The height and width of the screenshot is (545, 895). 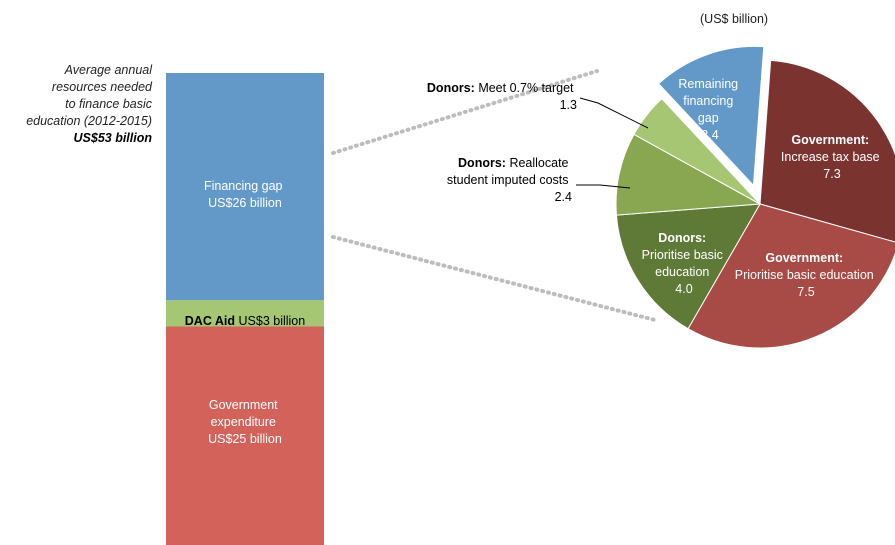 What do you see at coordinates (734, 19) in the screenshot?
I see `unit-note: (US$ billion)` at bounding box center [734, 19].